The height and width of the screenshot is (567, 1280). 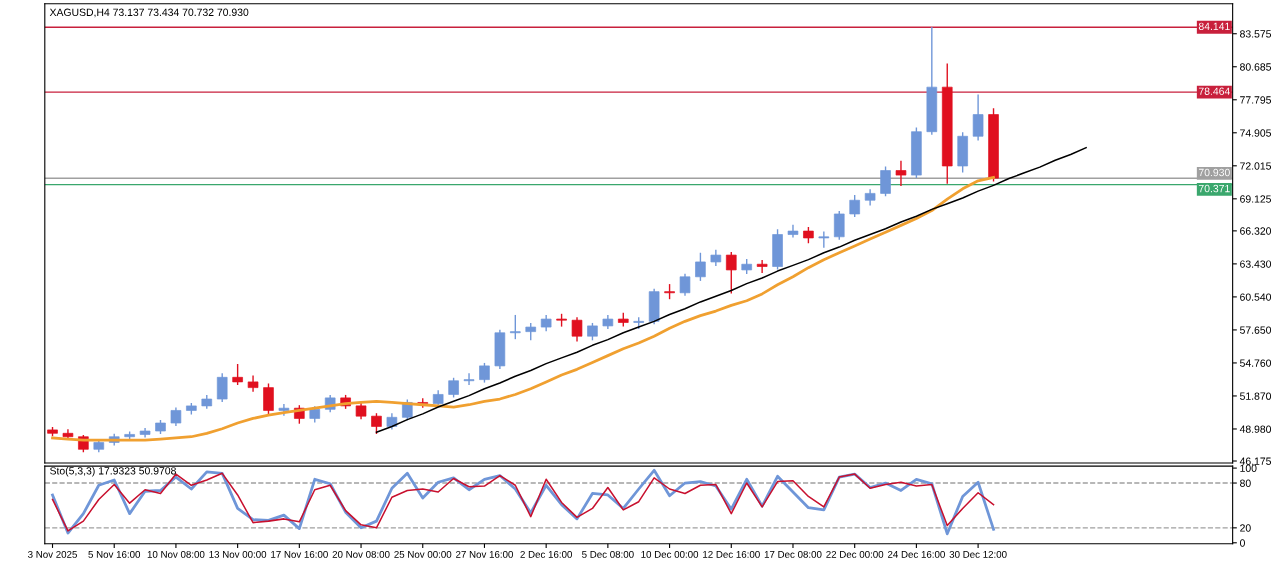 What do you see at coordinates (1256, 199) in the screenshot?
I see `y-tick-label: 69.125` at bounding box center [1256, 199].